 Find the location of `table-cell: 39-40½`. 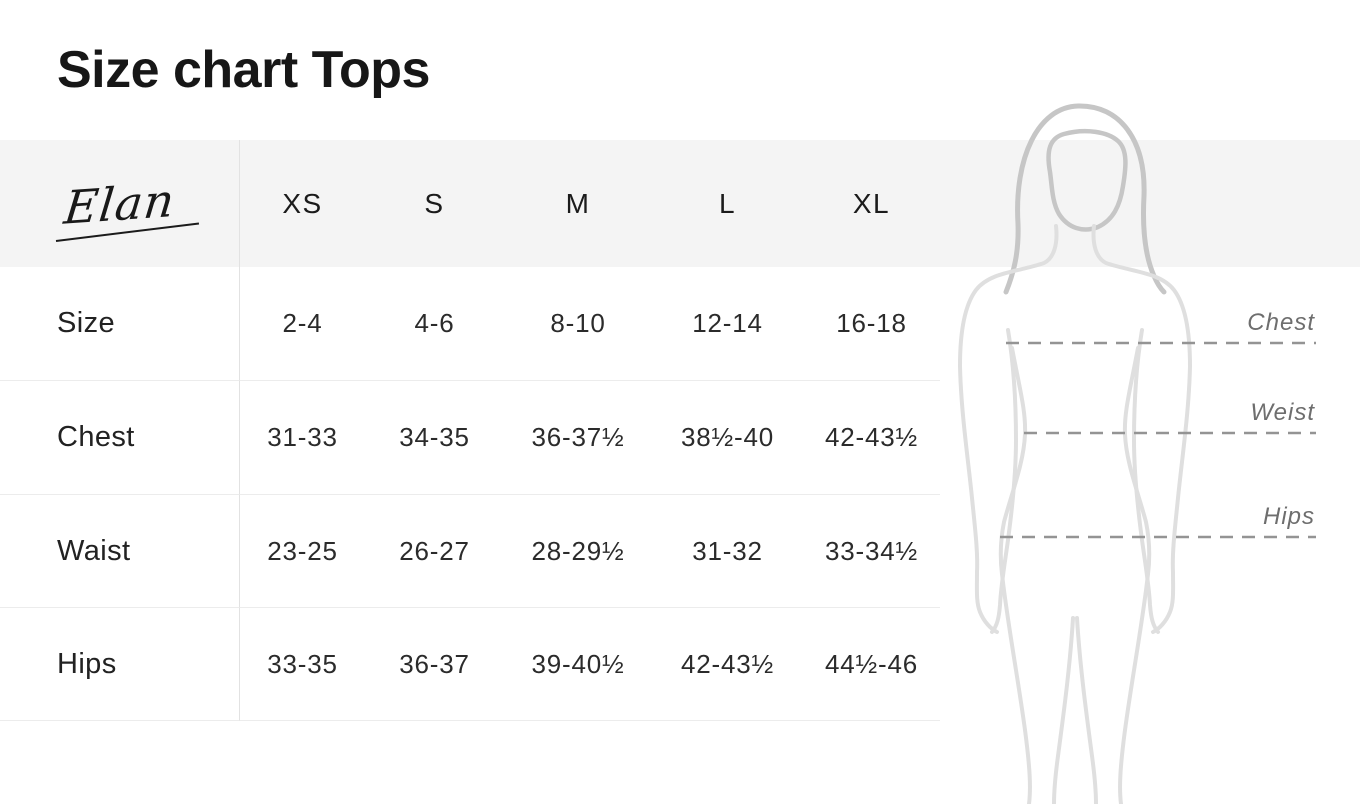

table-cell: 39-40½ is located at coordinates (578, 664).